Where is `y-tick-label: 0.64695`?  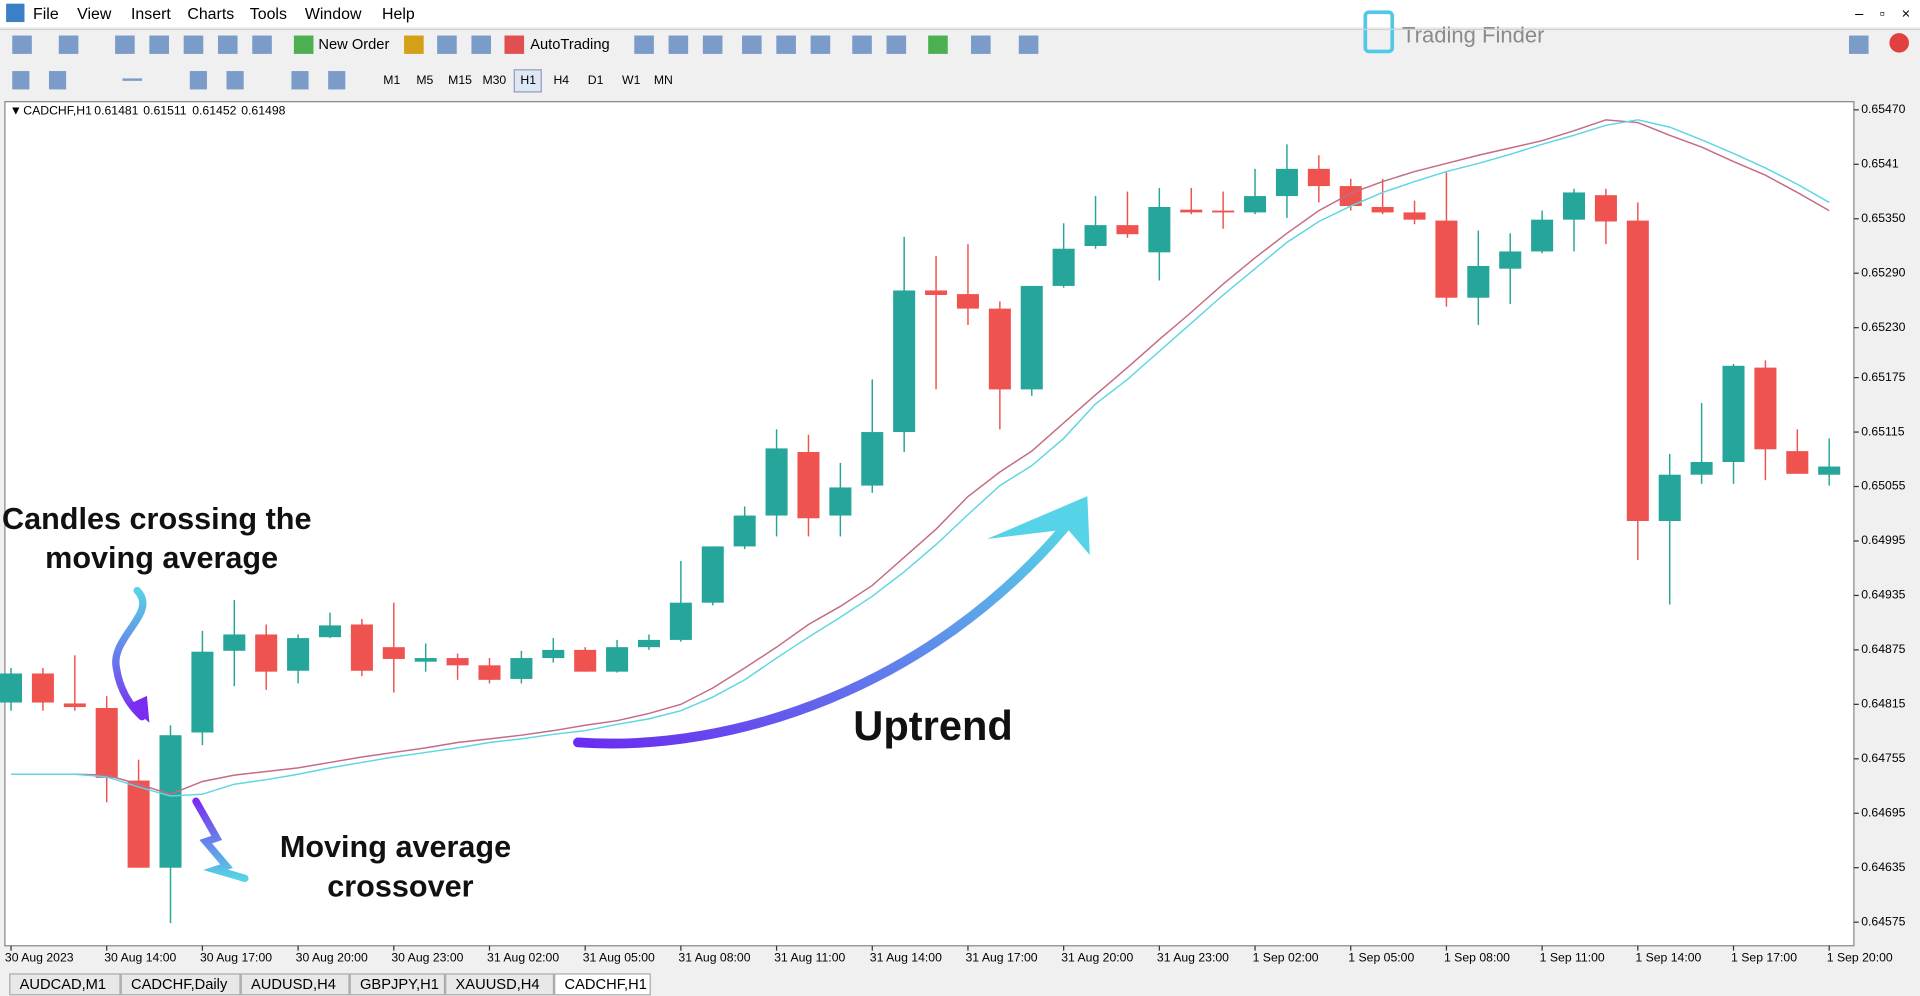
y-tick-label: 0.64695 is located at coordinates (1883, 812).